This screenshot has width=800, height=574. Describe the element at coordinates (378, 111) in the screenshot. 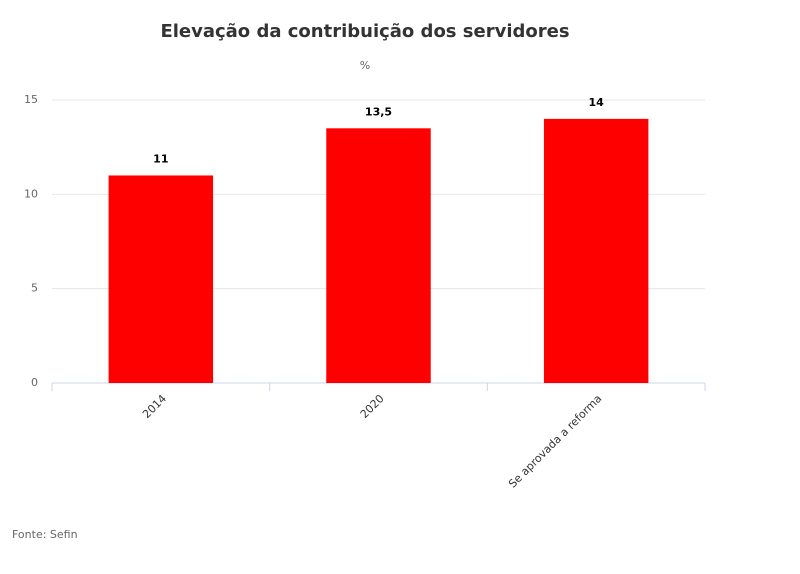

I see `value-label: 13,5` at that location.